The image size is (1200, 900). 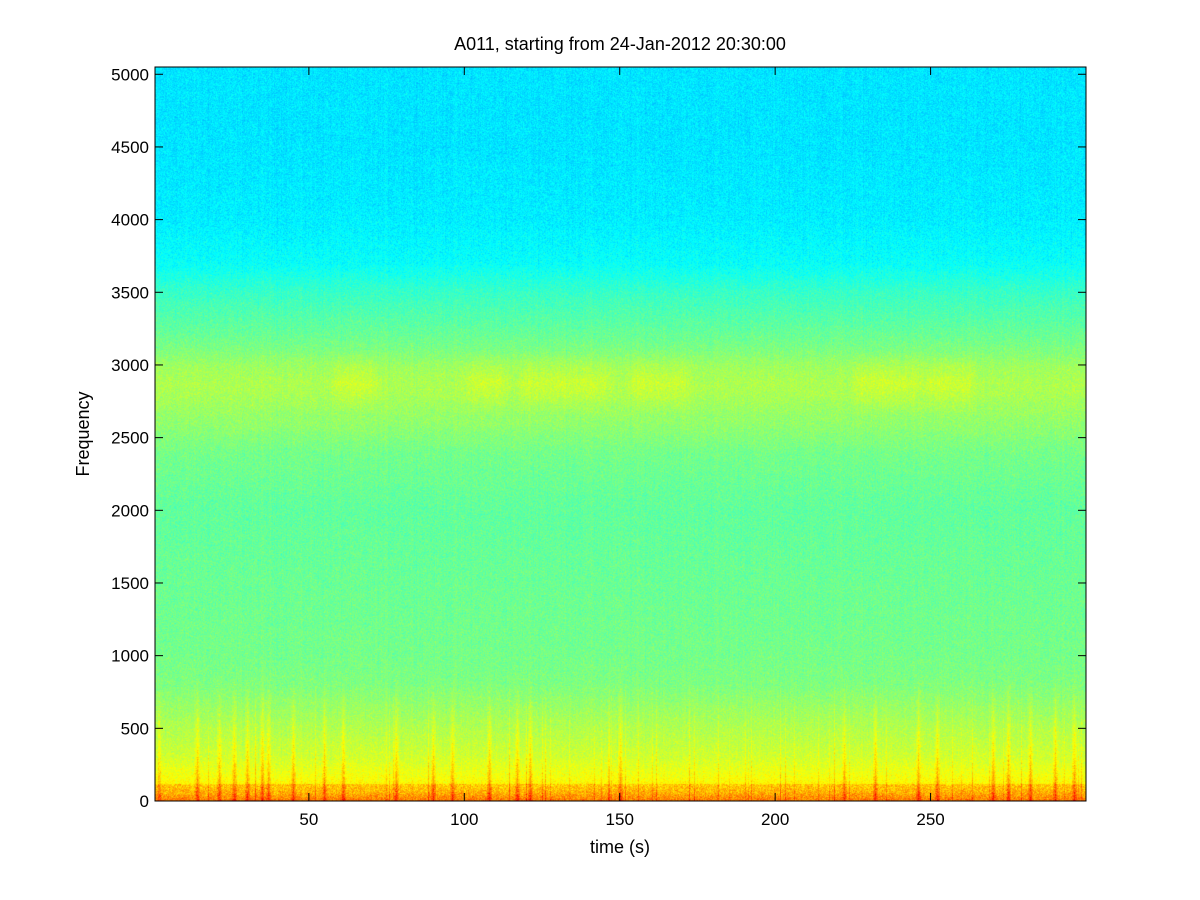 I want to click on y-tick-label: 0, so click(x=144, y=801).